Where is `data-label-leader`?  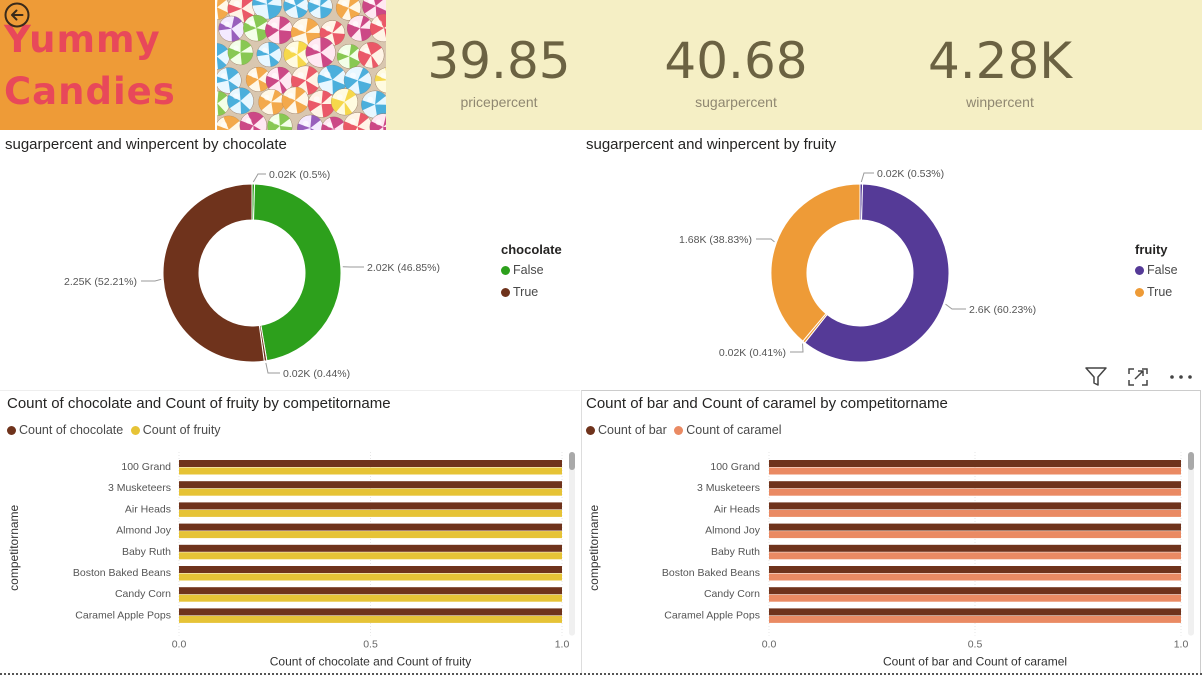
data-label-leader is located at coordinates (955, 306).